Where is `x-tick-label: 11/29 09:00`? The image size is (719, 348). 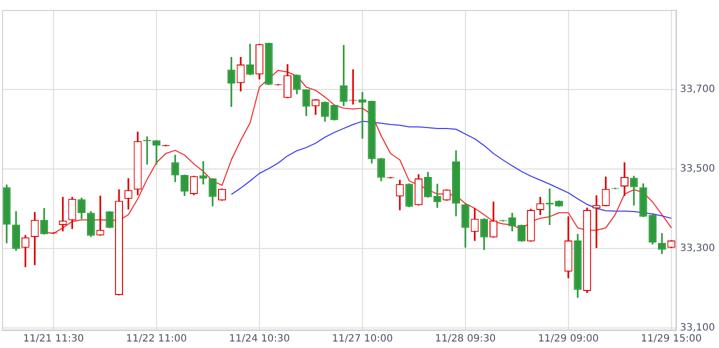 x-tick-label: 11/29 09:00 is located at coordinates (568, 339).